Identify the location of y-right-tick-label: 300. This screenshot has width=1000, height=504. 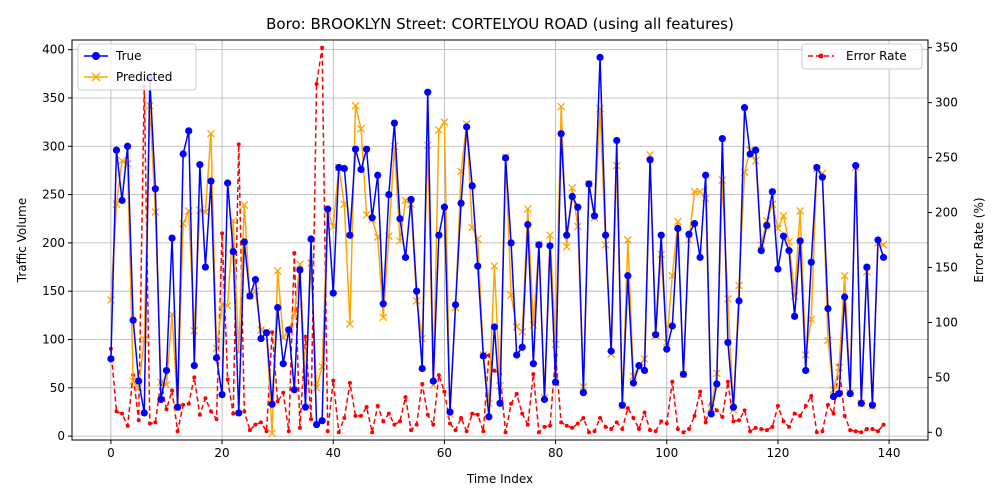
(946, 103).